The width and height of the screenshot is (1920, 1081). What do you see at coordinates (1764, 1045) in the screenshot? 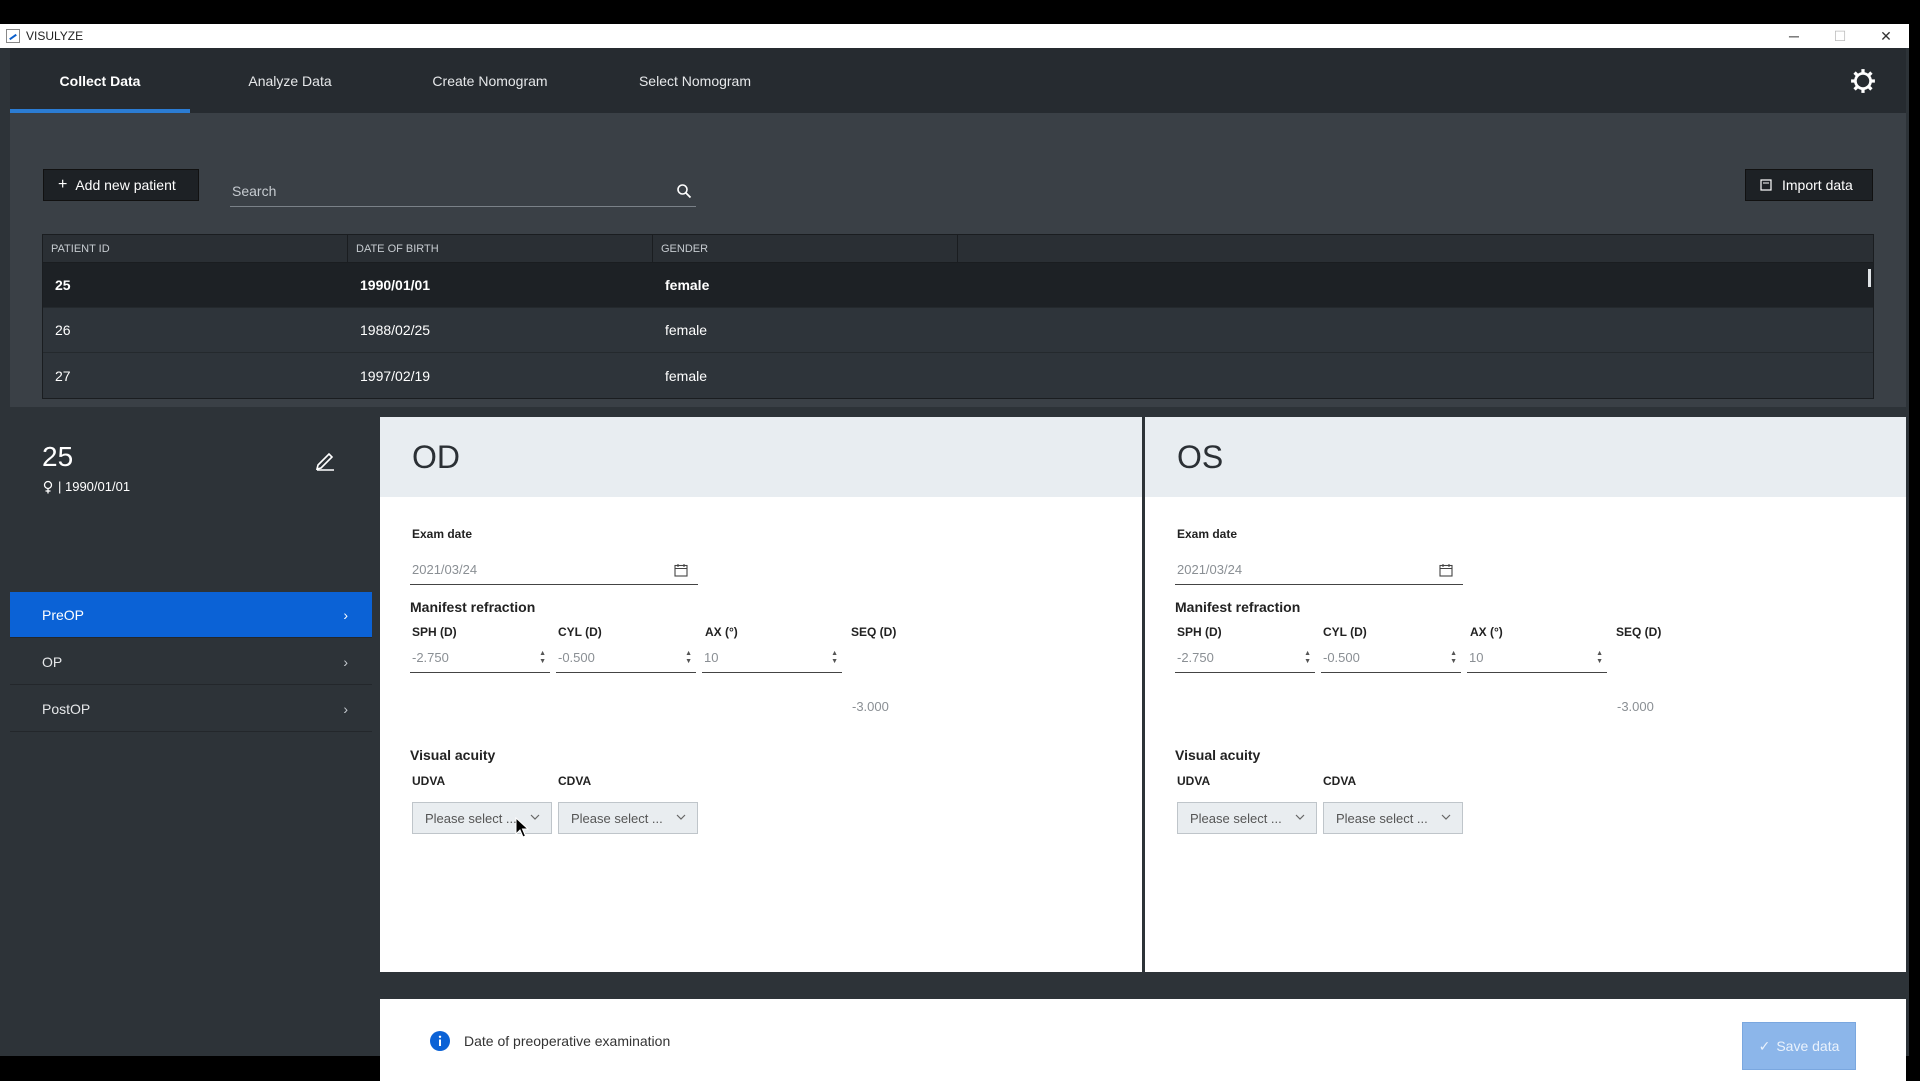
I see `checkmark-icon: ✓` at bounding box center [1764, 1045].